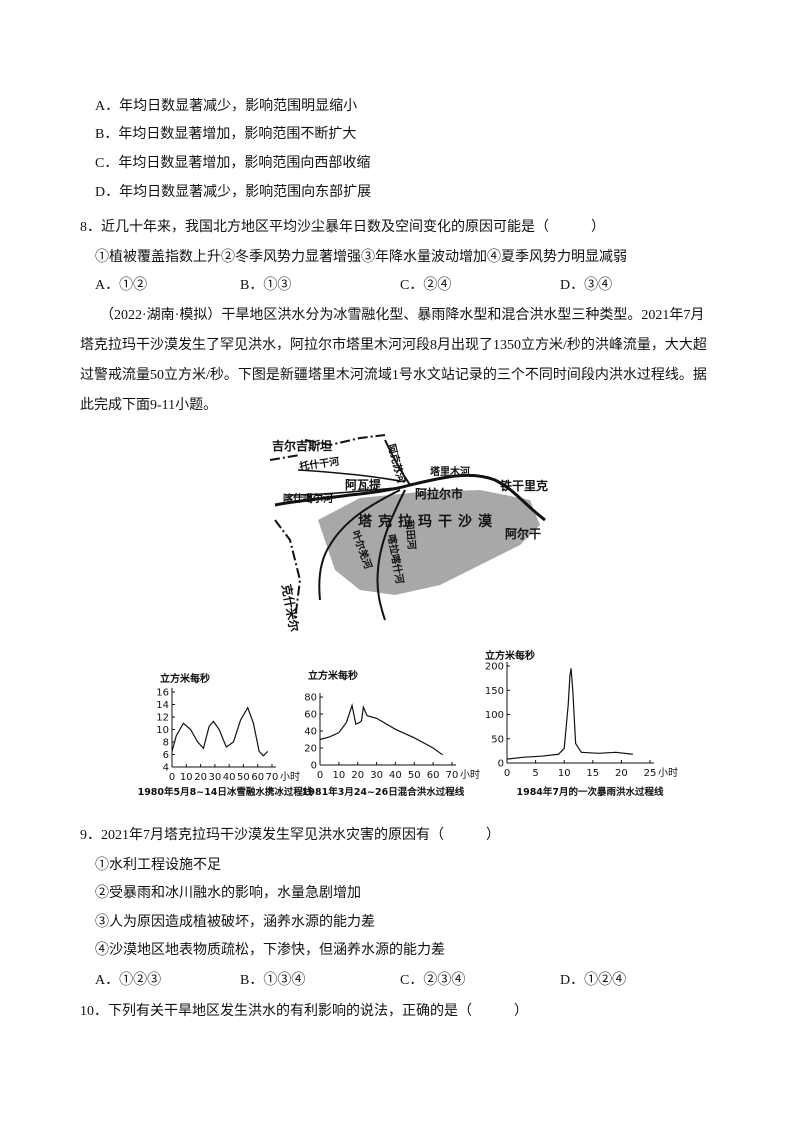 The width and height of the screenshot is (800, 1132). I want to click on y-tick-label: 40, so click(310, 732).